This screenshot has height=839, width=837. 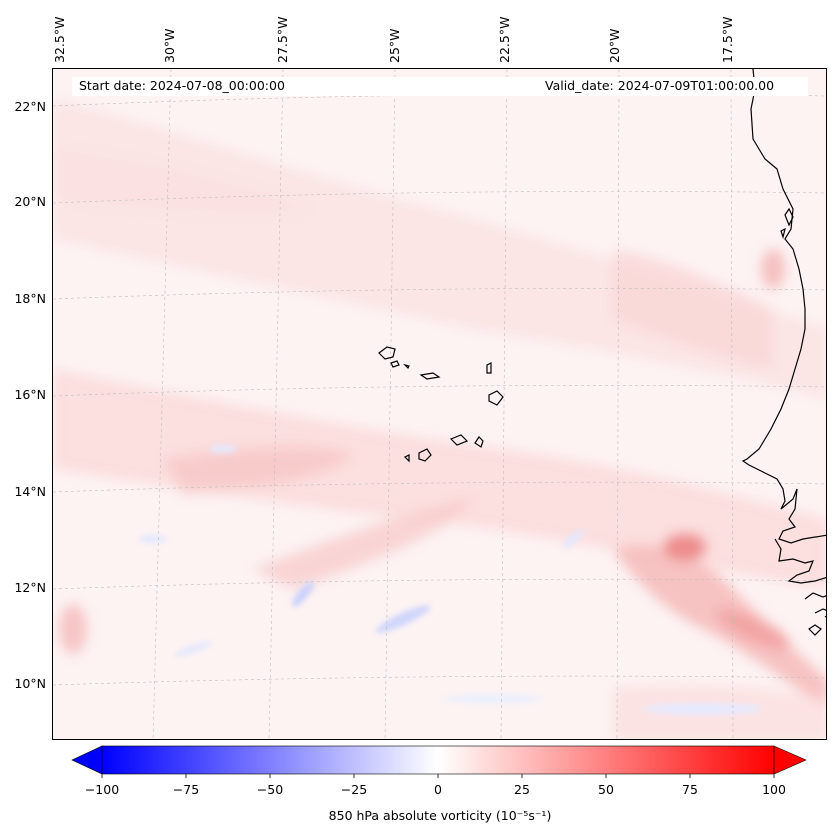 What do you see at coordinates (783, 352) in the screenshot?
I see `african-coastline` at bounding box center [783, 352].